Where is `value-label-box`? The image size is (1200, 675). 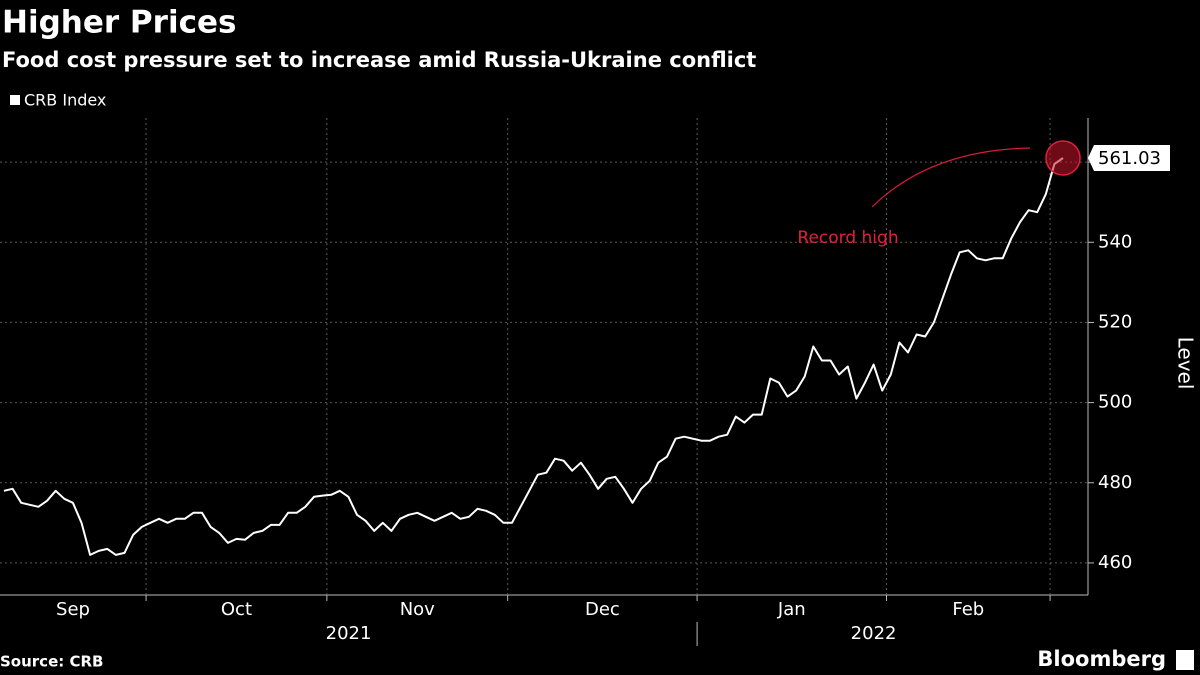
value-label-box is located at coordinates (1129, 157).